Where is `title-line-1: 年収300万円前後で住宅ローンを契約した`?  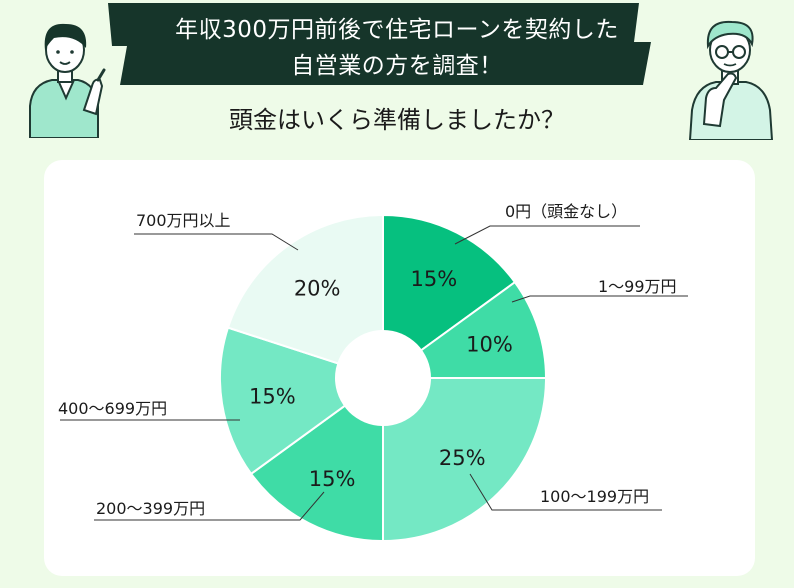
title-line-1: 年収300万円前後で住宅ローンを契約した is located at coordinates (397, 30).